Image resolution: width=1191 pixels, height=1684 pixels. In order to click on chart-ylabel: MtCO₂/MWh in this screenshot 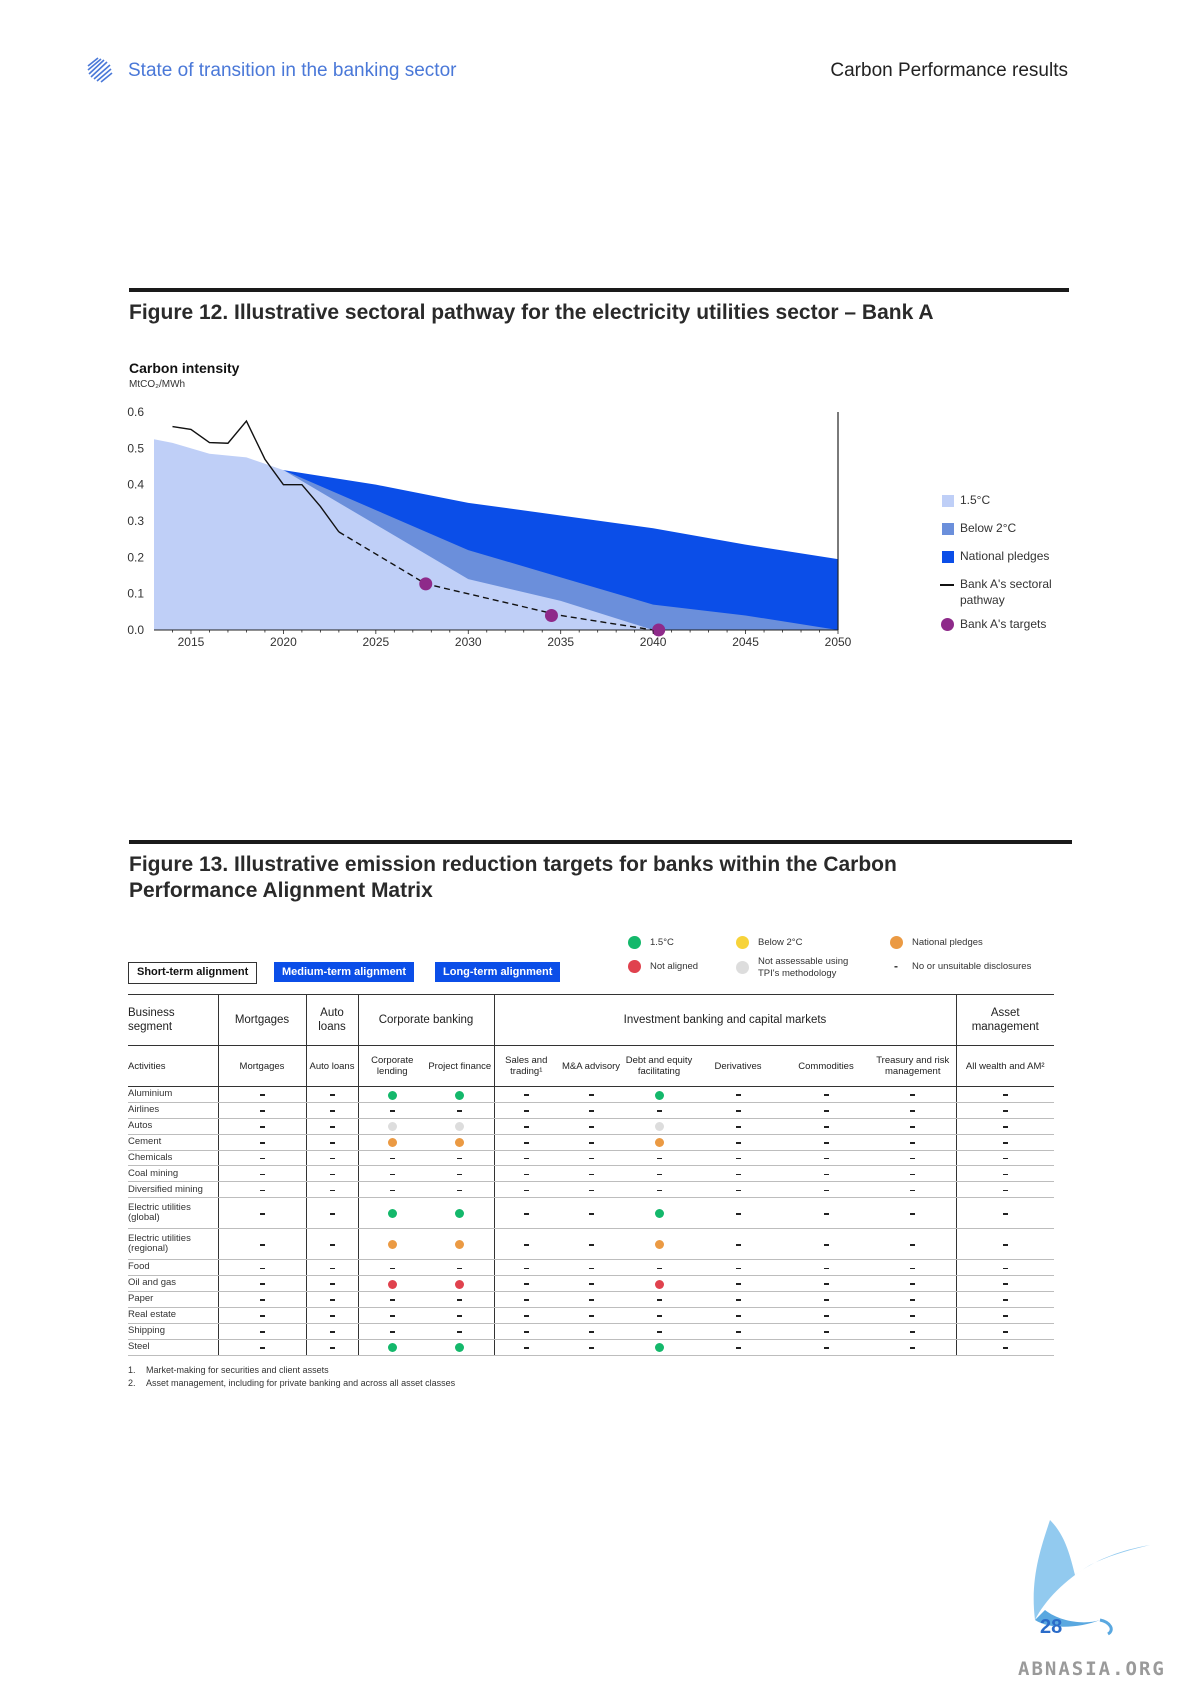, I will do `click(157, 384)`.